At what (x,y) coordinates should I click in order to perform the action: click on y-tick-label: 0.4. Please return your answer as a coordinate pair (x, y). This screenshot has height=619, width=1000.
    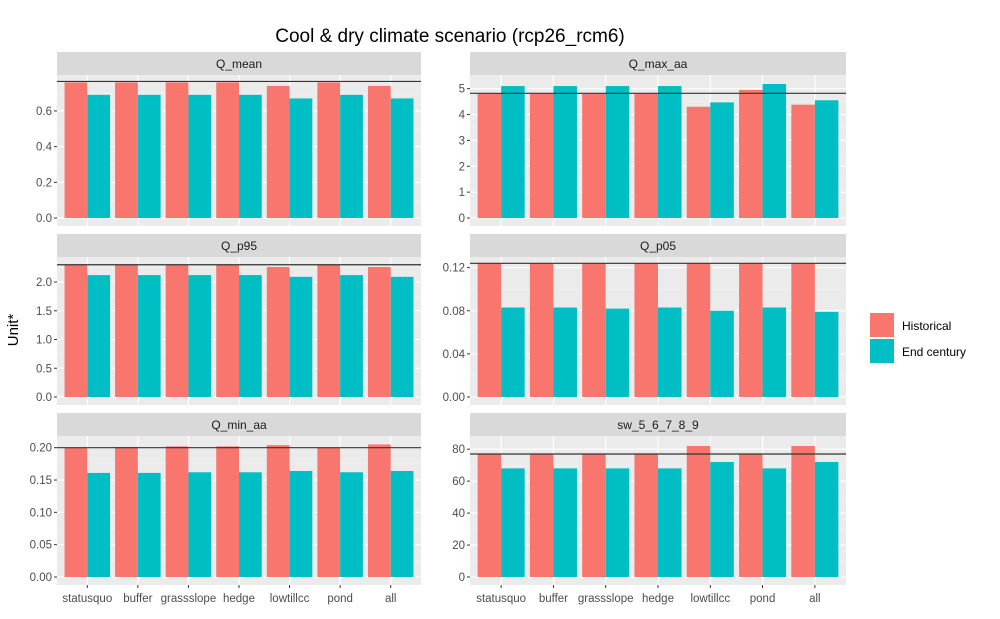
    Looking at the image, I should click on (44, 148).